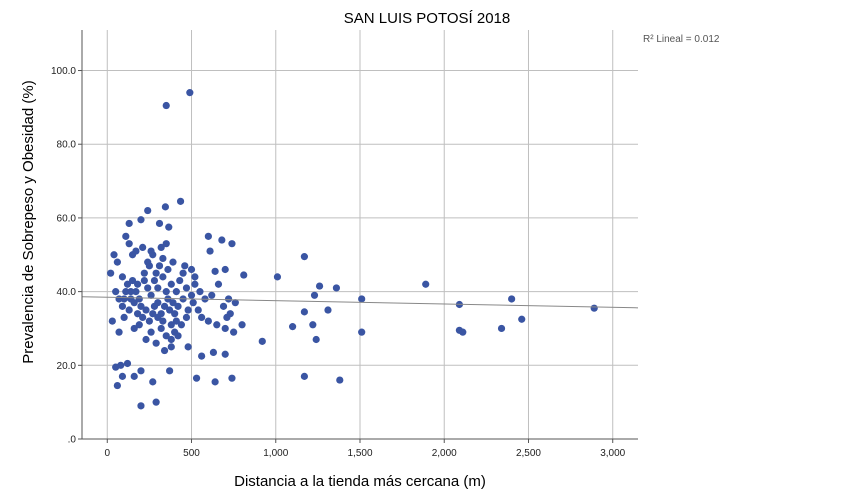 This screenshot has width=852, height=502. Describe the element at coordinates (67, 292) in the screenshot. I see `y-tick-label: 40.0` at that location.